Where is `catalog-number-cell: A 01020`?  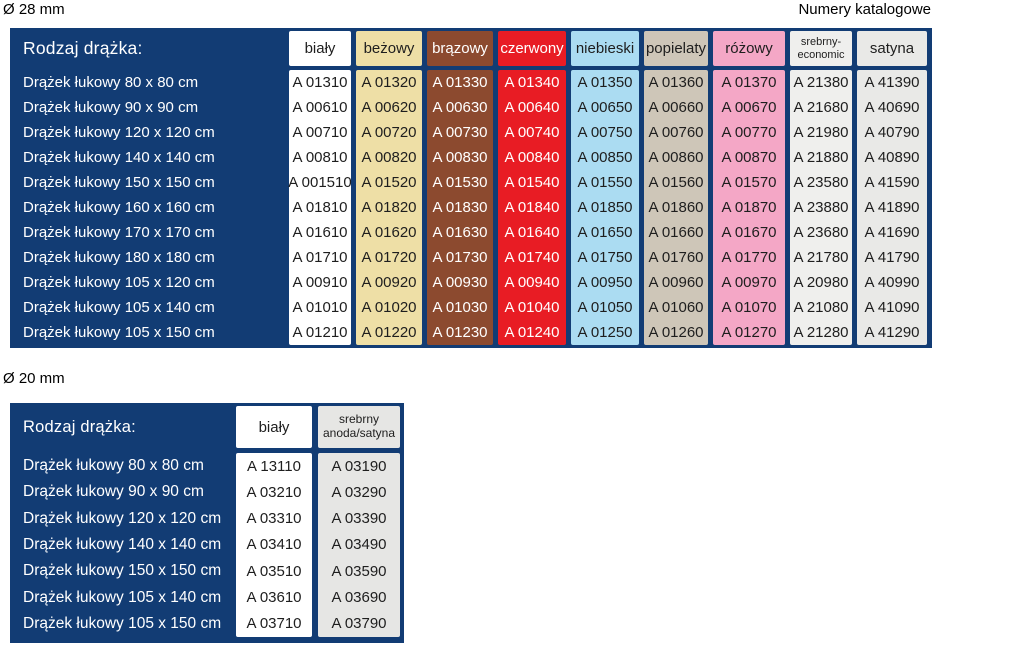
catalog-number-cell: A 01020 is located at coordinates (389, 307).